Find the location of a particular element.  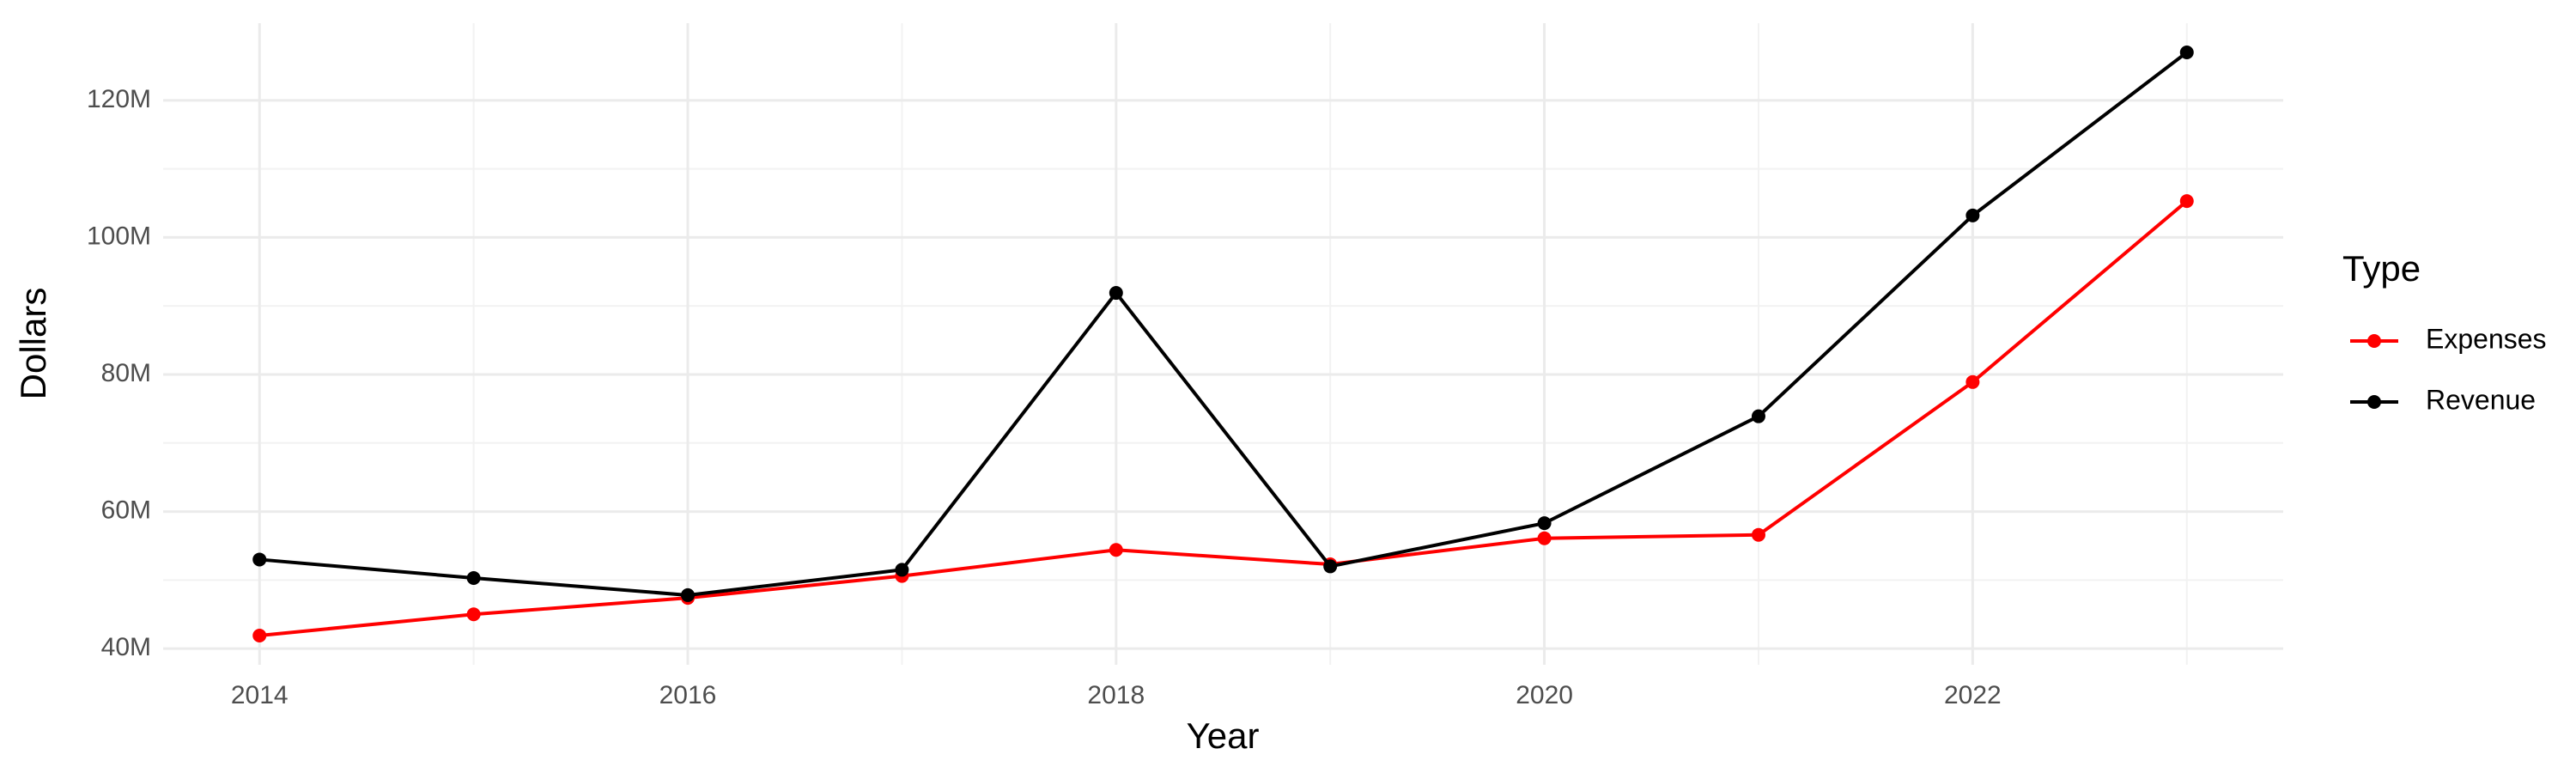

y-tick-label: 100M is located at coordinates (119, 236).